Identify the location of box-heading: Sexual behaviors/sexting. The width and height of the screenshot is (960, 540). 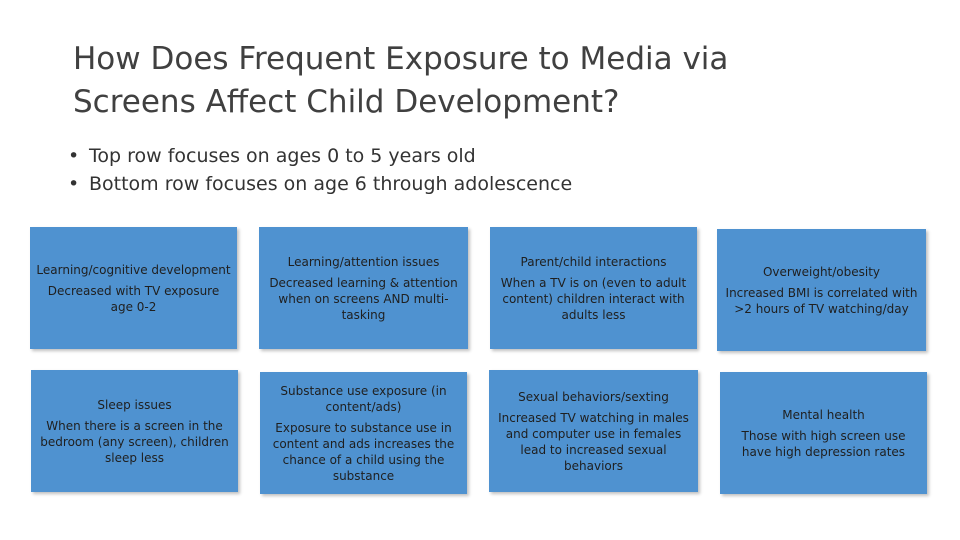
(593, 396).